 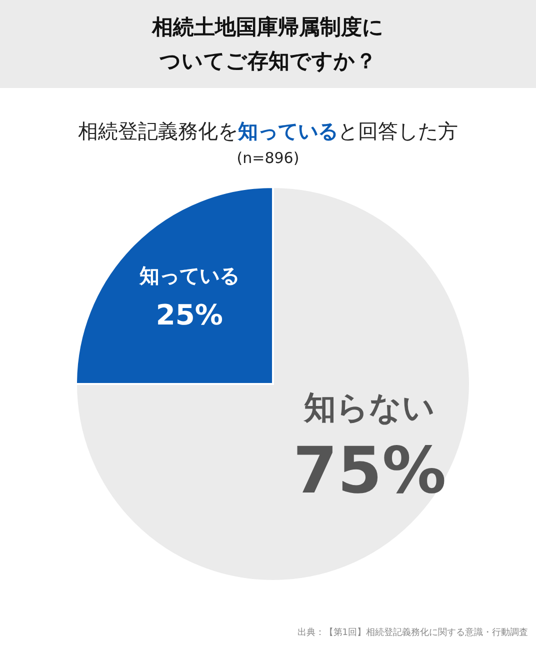 I want to click on source-note: 出典：【第1回】相続登記義務化に関する意識・行動調査, so click(x=412, y=632).